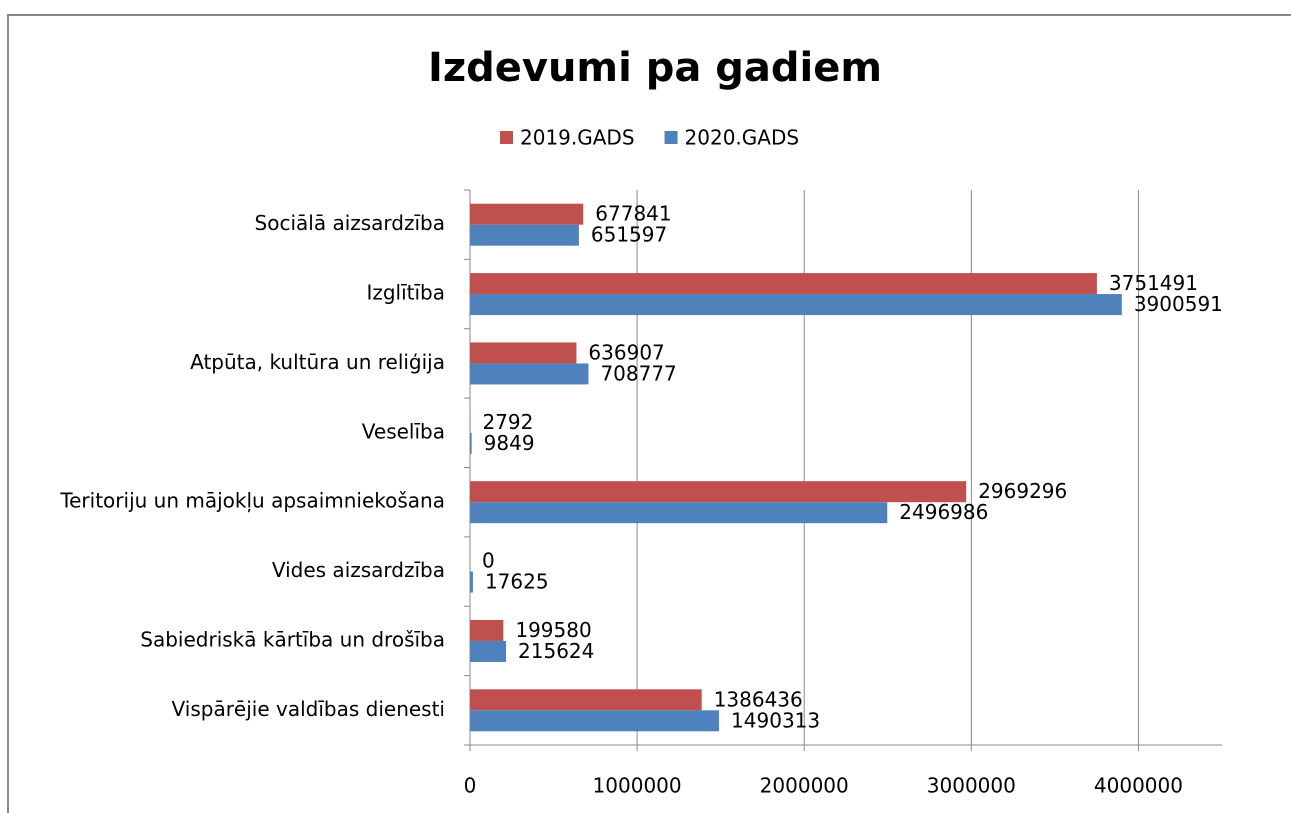  Describe the element at coordinates (403, 431) in the screenshot. I see `y-tick-label: Veselība` at that location.